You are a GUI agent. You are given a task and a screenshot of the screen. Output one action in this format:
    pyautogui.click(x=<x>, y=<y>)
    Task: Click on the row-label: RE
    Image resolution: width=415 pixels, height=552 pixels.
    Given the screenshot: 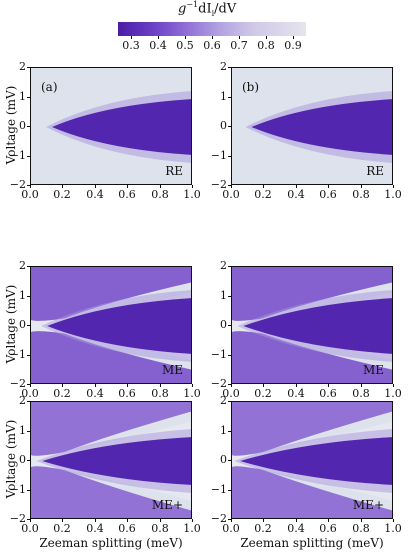 What is the action you would take?
    pyautogui.click(x=174, y=171)
    